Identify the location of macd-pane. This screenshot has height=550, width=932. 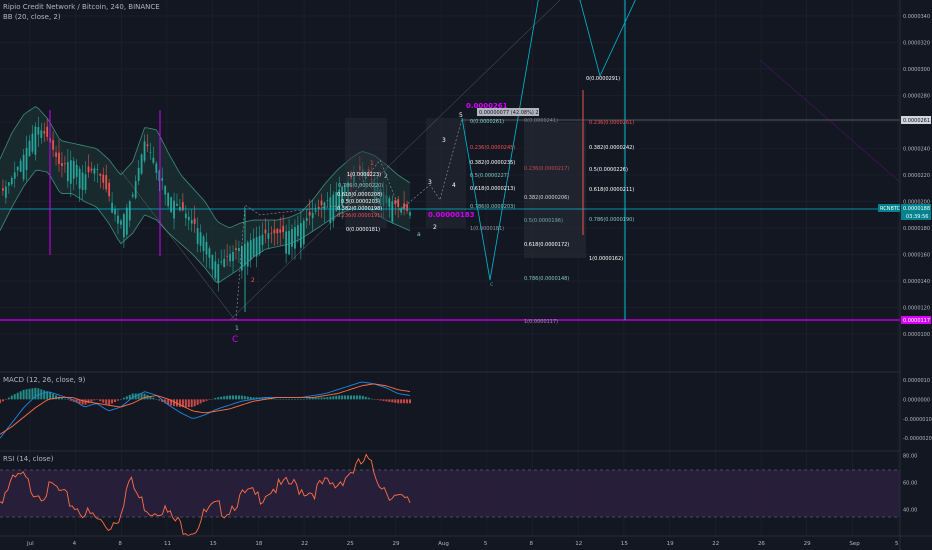
(205, 410).